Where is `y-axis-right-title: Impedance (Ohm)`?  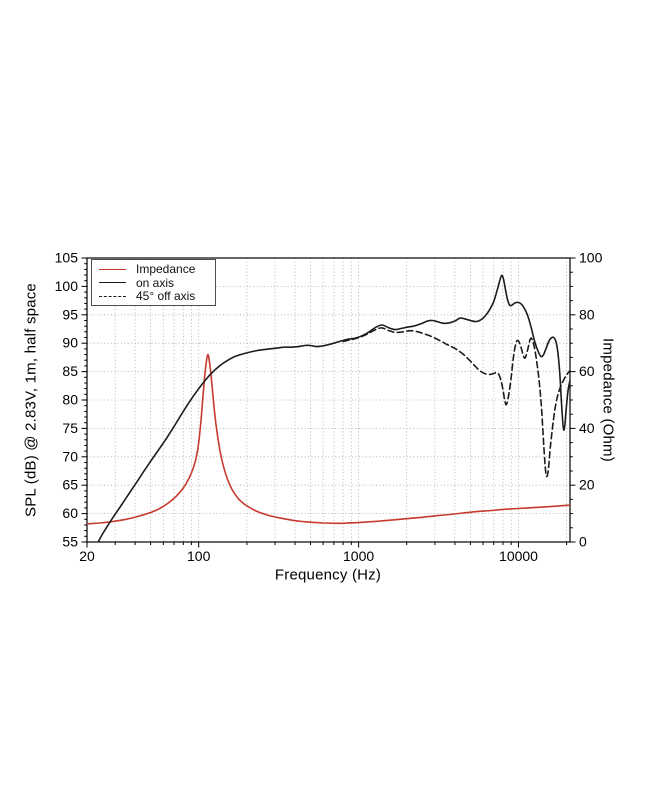
y-axis-right-title: Impedance (Ohm) is located at coordinates (608, 400).